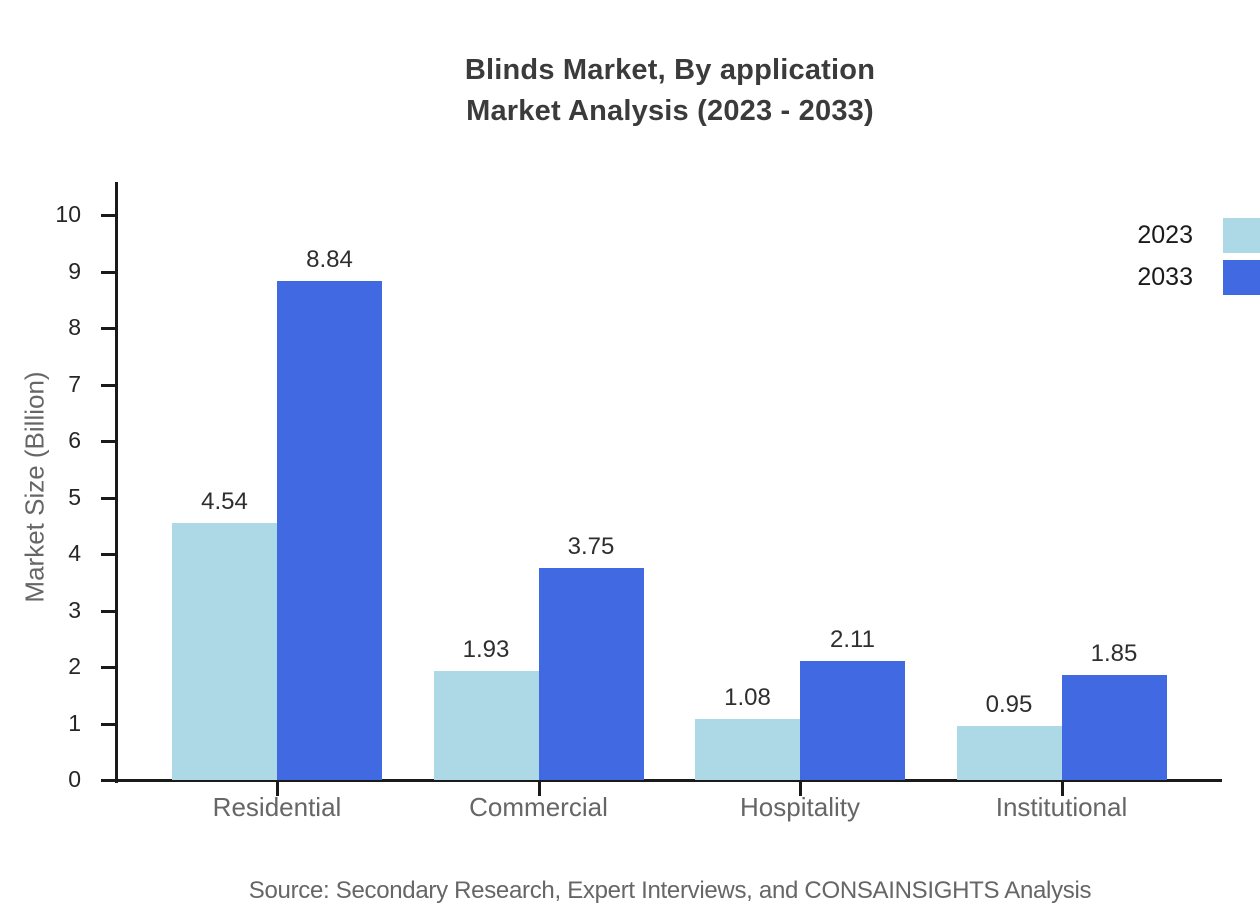 This screenshot has height=920, width=1260. I want to click on legend-label-2033: 2033, so click(1165, 277).